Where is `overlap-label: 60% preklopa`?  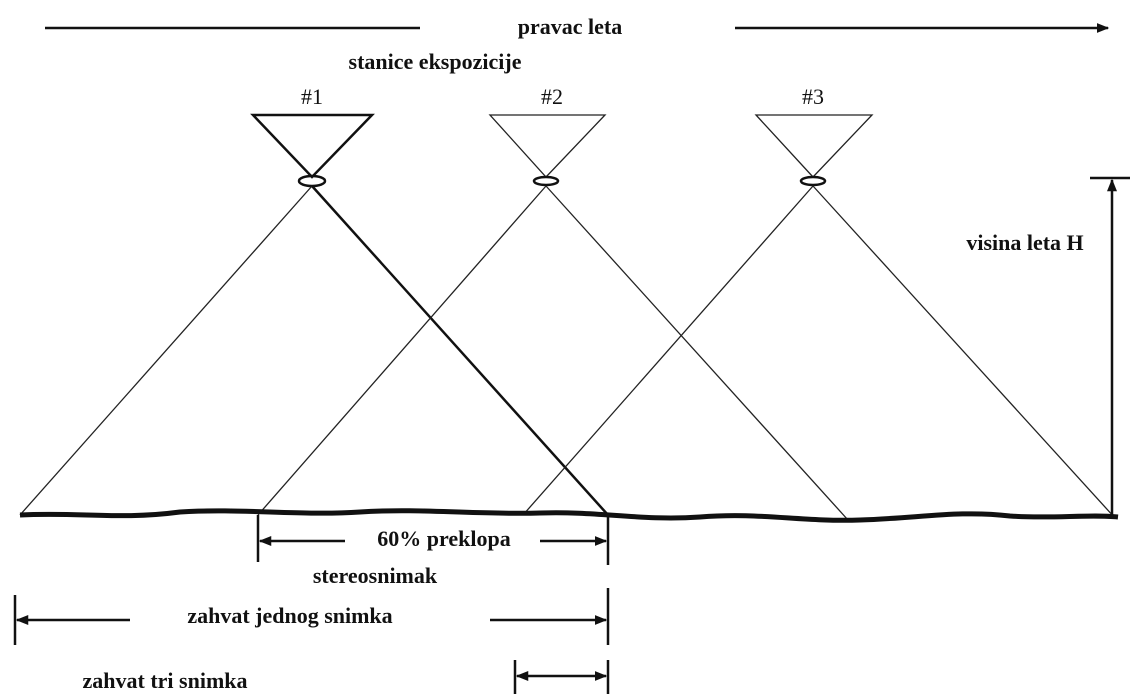
overlap-label: 60% preklopa is located at coordinates (443, 538).